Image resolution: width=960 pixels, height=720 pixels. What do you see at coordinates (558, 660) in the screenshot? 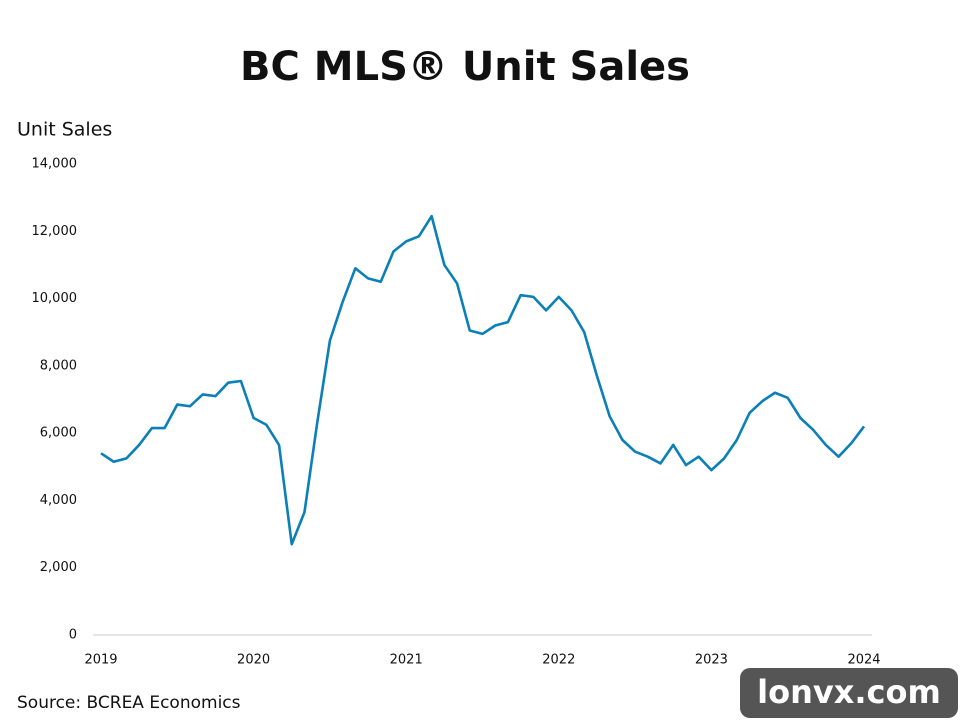
I see `x-tick-label: 2022` at bounding box center [558, 660].